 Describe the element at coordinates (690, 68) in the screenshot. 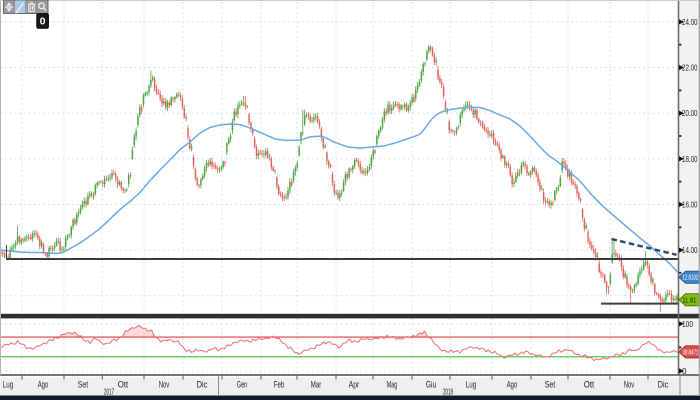

I see `svg-text: 22.00` at that location.